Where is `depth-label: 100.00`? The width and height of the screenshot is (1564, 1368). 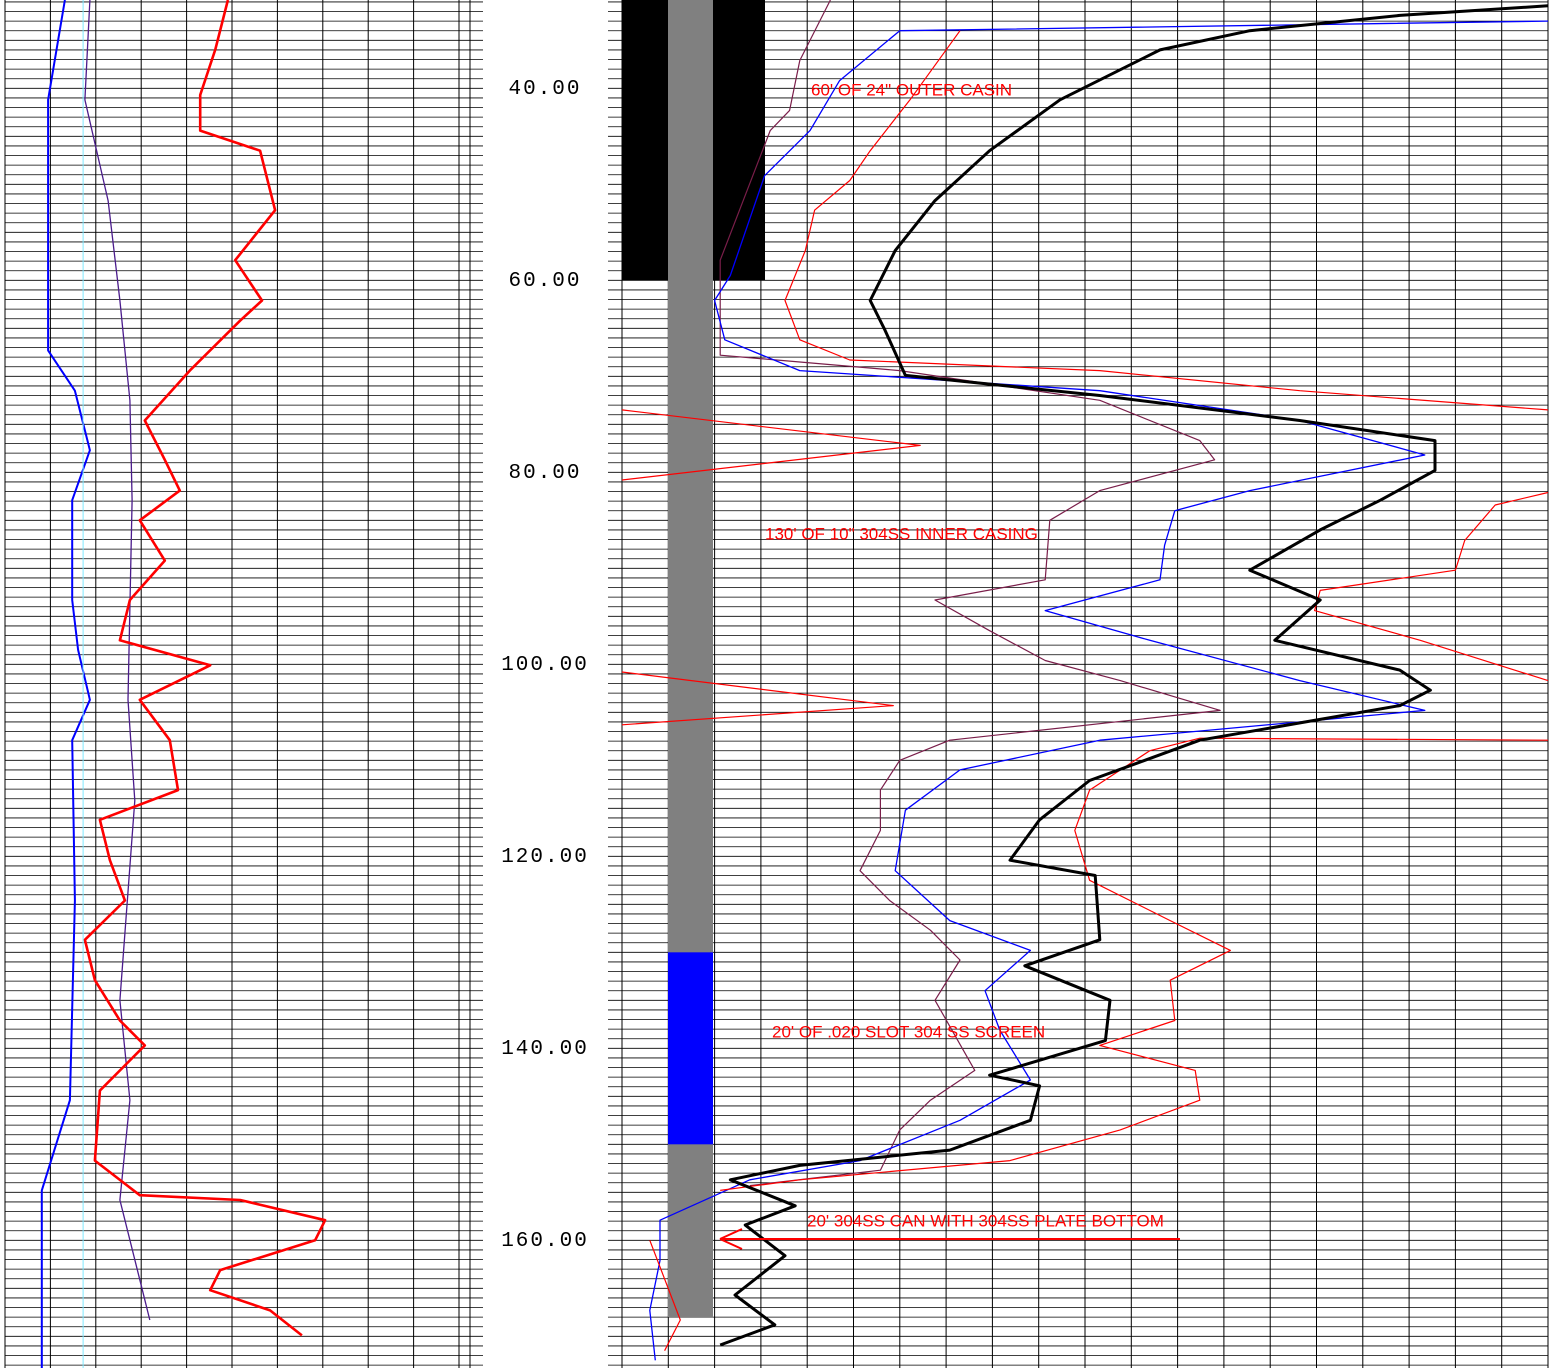 depth-label: 100.00 is located at coordinates (545, 665).